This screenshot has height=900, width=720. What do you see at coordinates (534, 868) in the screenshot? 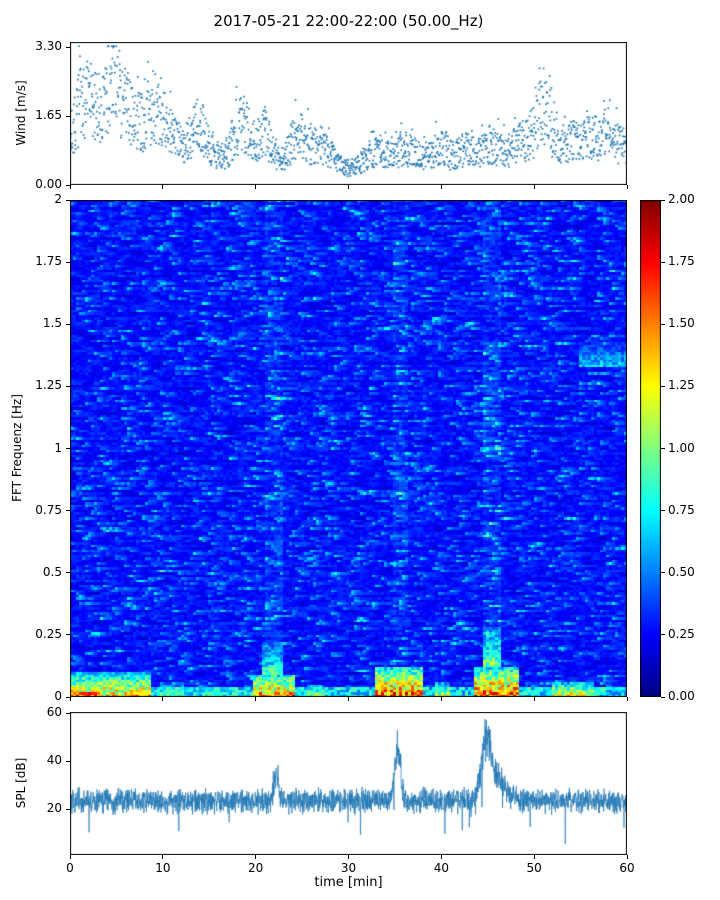
I see `x-tick-label: 50` at bounding box center [534, 868].